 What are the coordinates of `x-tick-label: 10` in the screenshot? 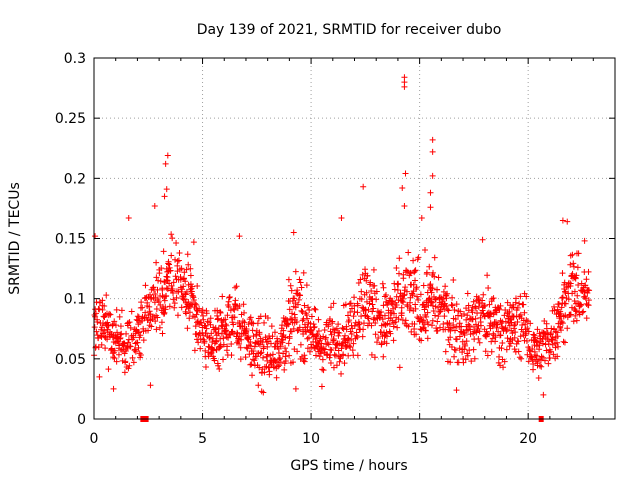 It's located at (311, 439).